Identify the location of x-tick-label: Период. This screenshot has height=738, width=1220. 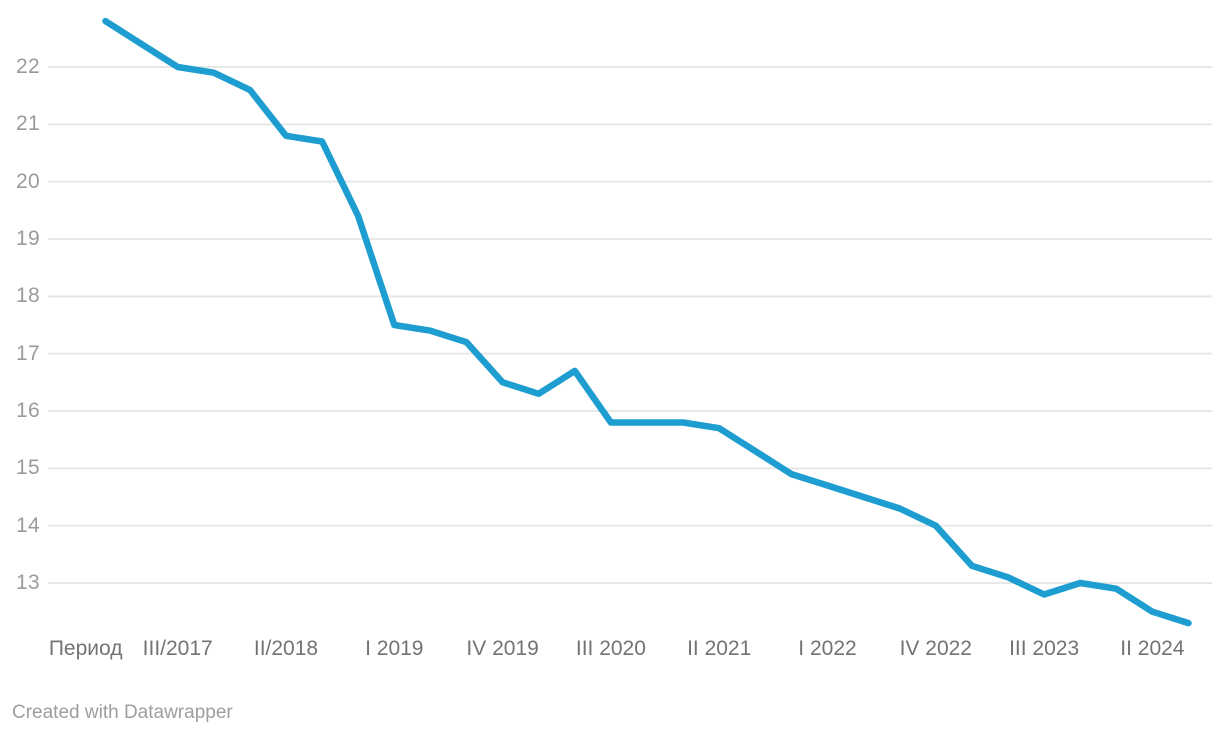
(85, 648).